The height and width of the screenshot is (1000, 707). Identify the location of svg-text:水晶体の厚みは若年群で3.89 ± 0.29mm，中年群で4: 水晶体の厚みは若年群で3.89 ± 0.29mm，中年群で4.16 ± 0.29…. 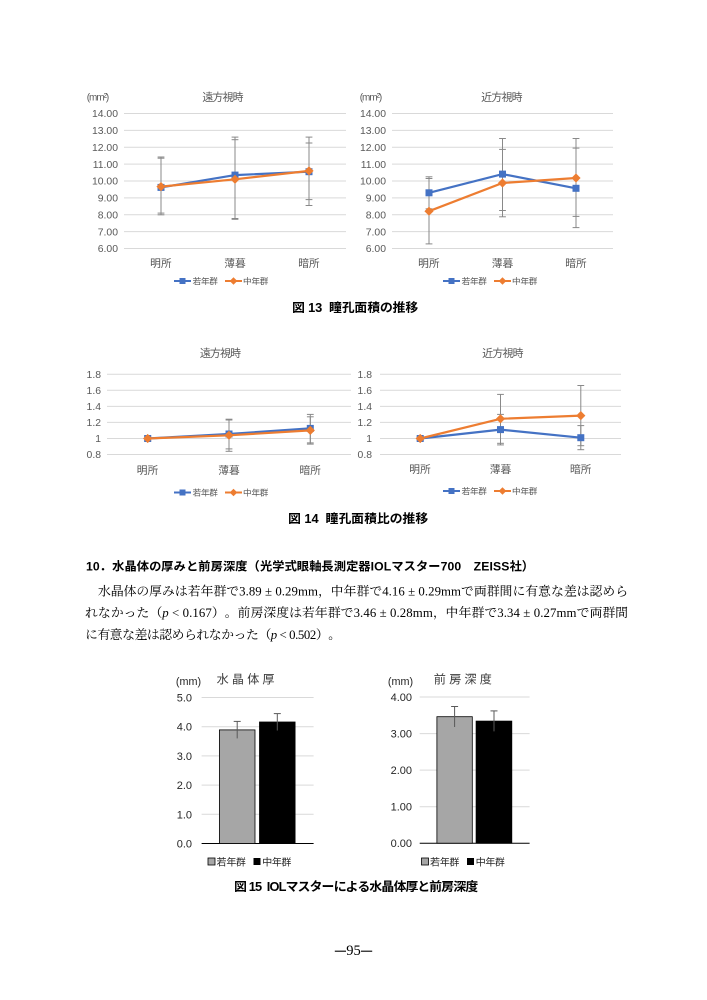
(356, 590).